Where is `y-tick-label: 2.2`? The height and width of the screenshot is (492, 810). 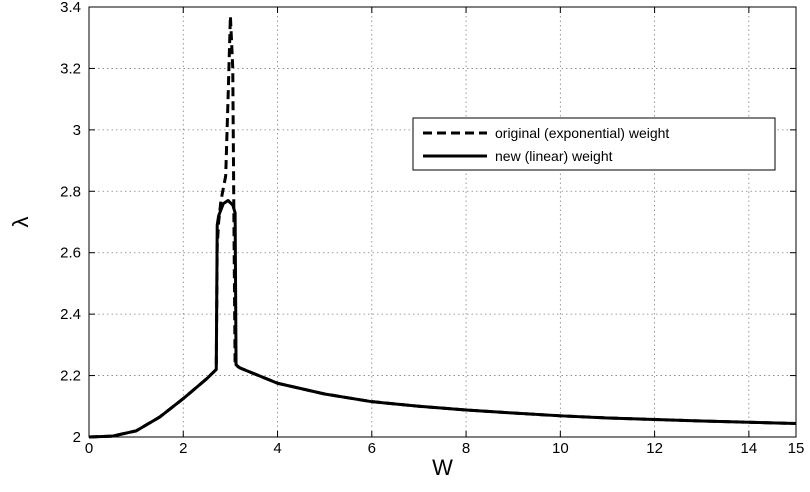 y-tick-label: 2.2 is located at coordinates (70, 376).